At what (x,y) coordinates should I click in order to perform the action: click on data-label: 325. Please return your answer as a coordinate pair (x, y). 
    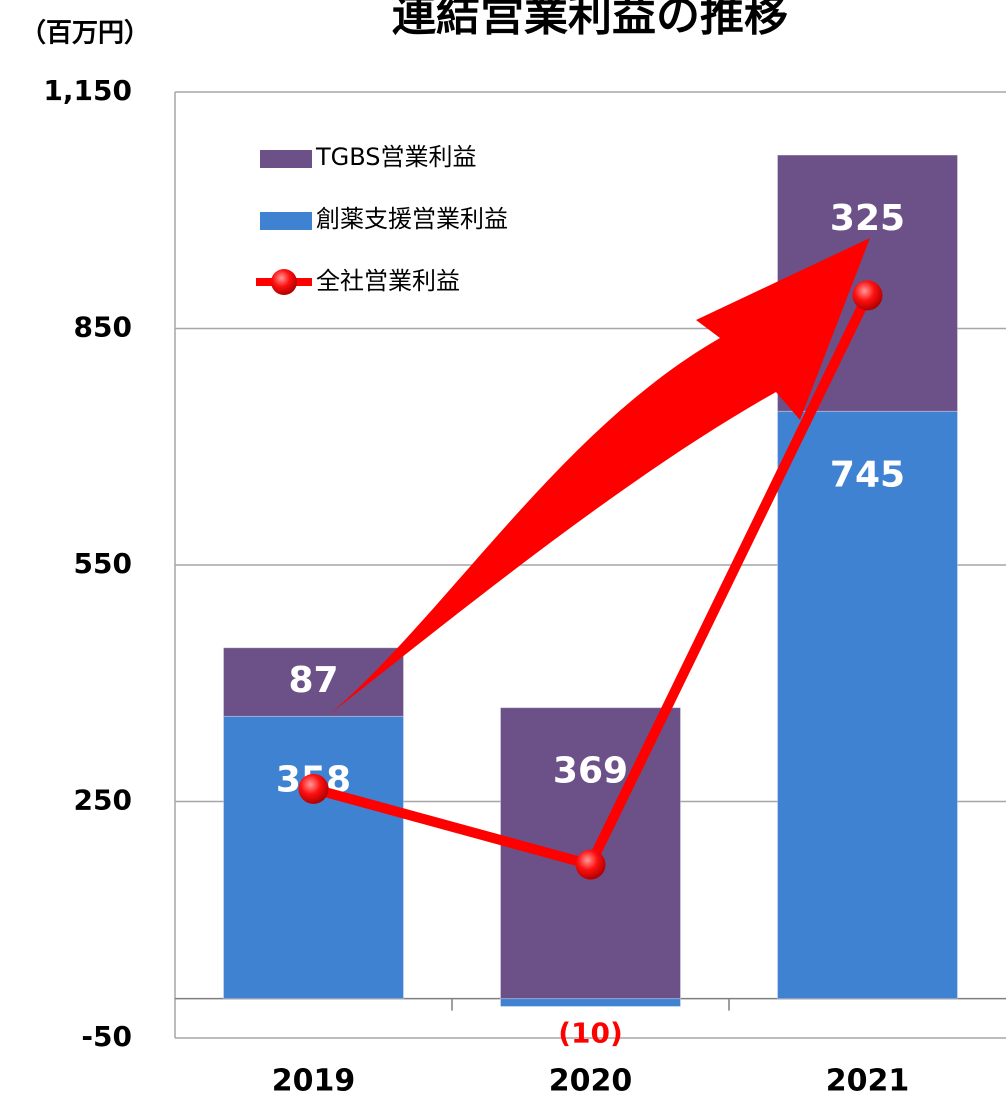
    Looking at the image, I should click on (867, 218).